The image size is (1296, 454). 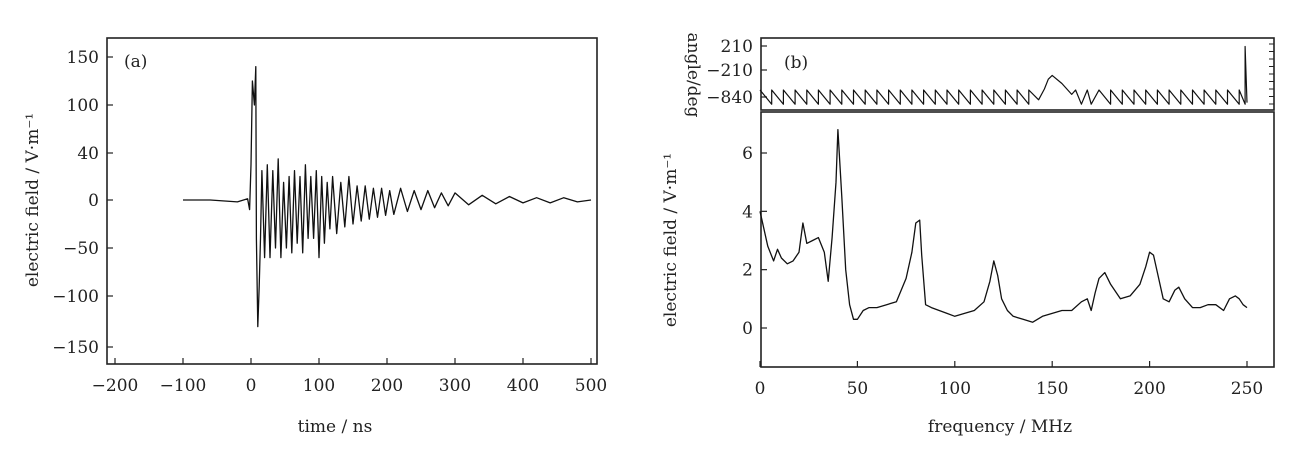 What do you see at coordinates (335, 427) in the screenshot?
I see `panel-a-x-label: time / ns` at bounding box center [335, 427].